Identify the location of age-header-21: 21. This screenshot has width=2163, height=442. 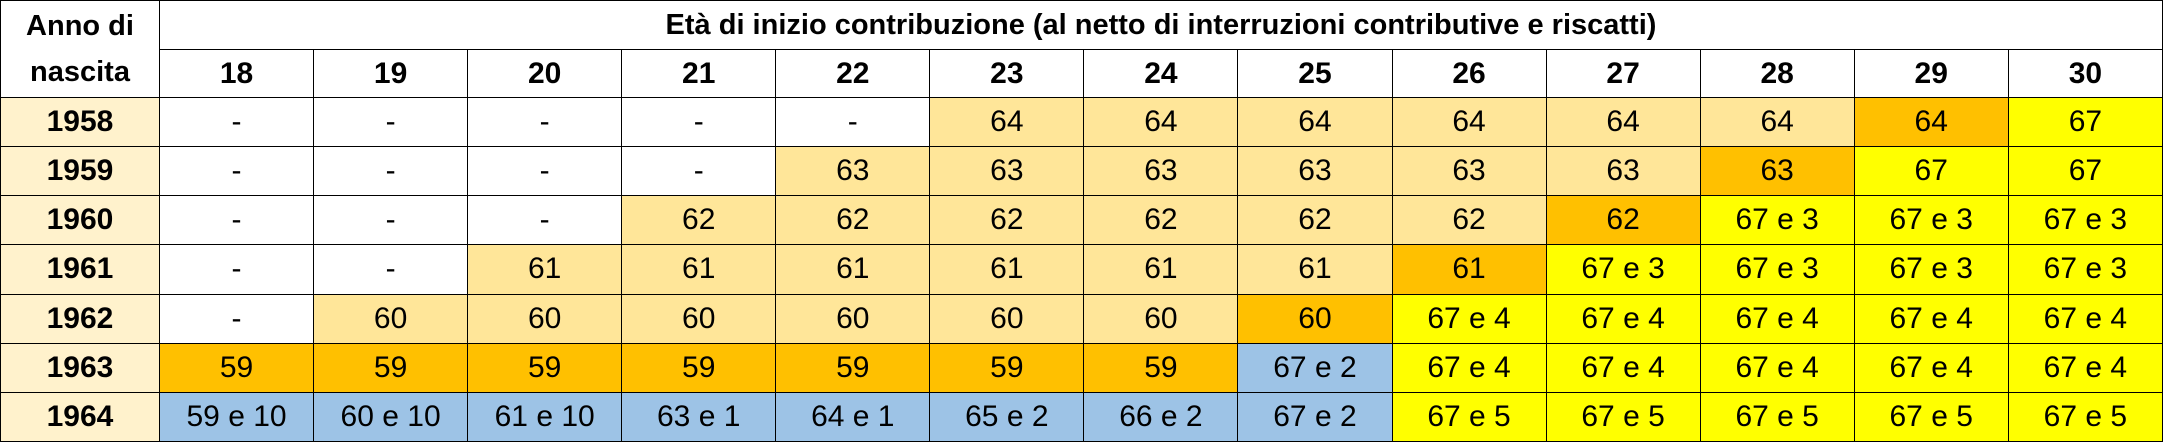
(699, 73).